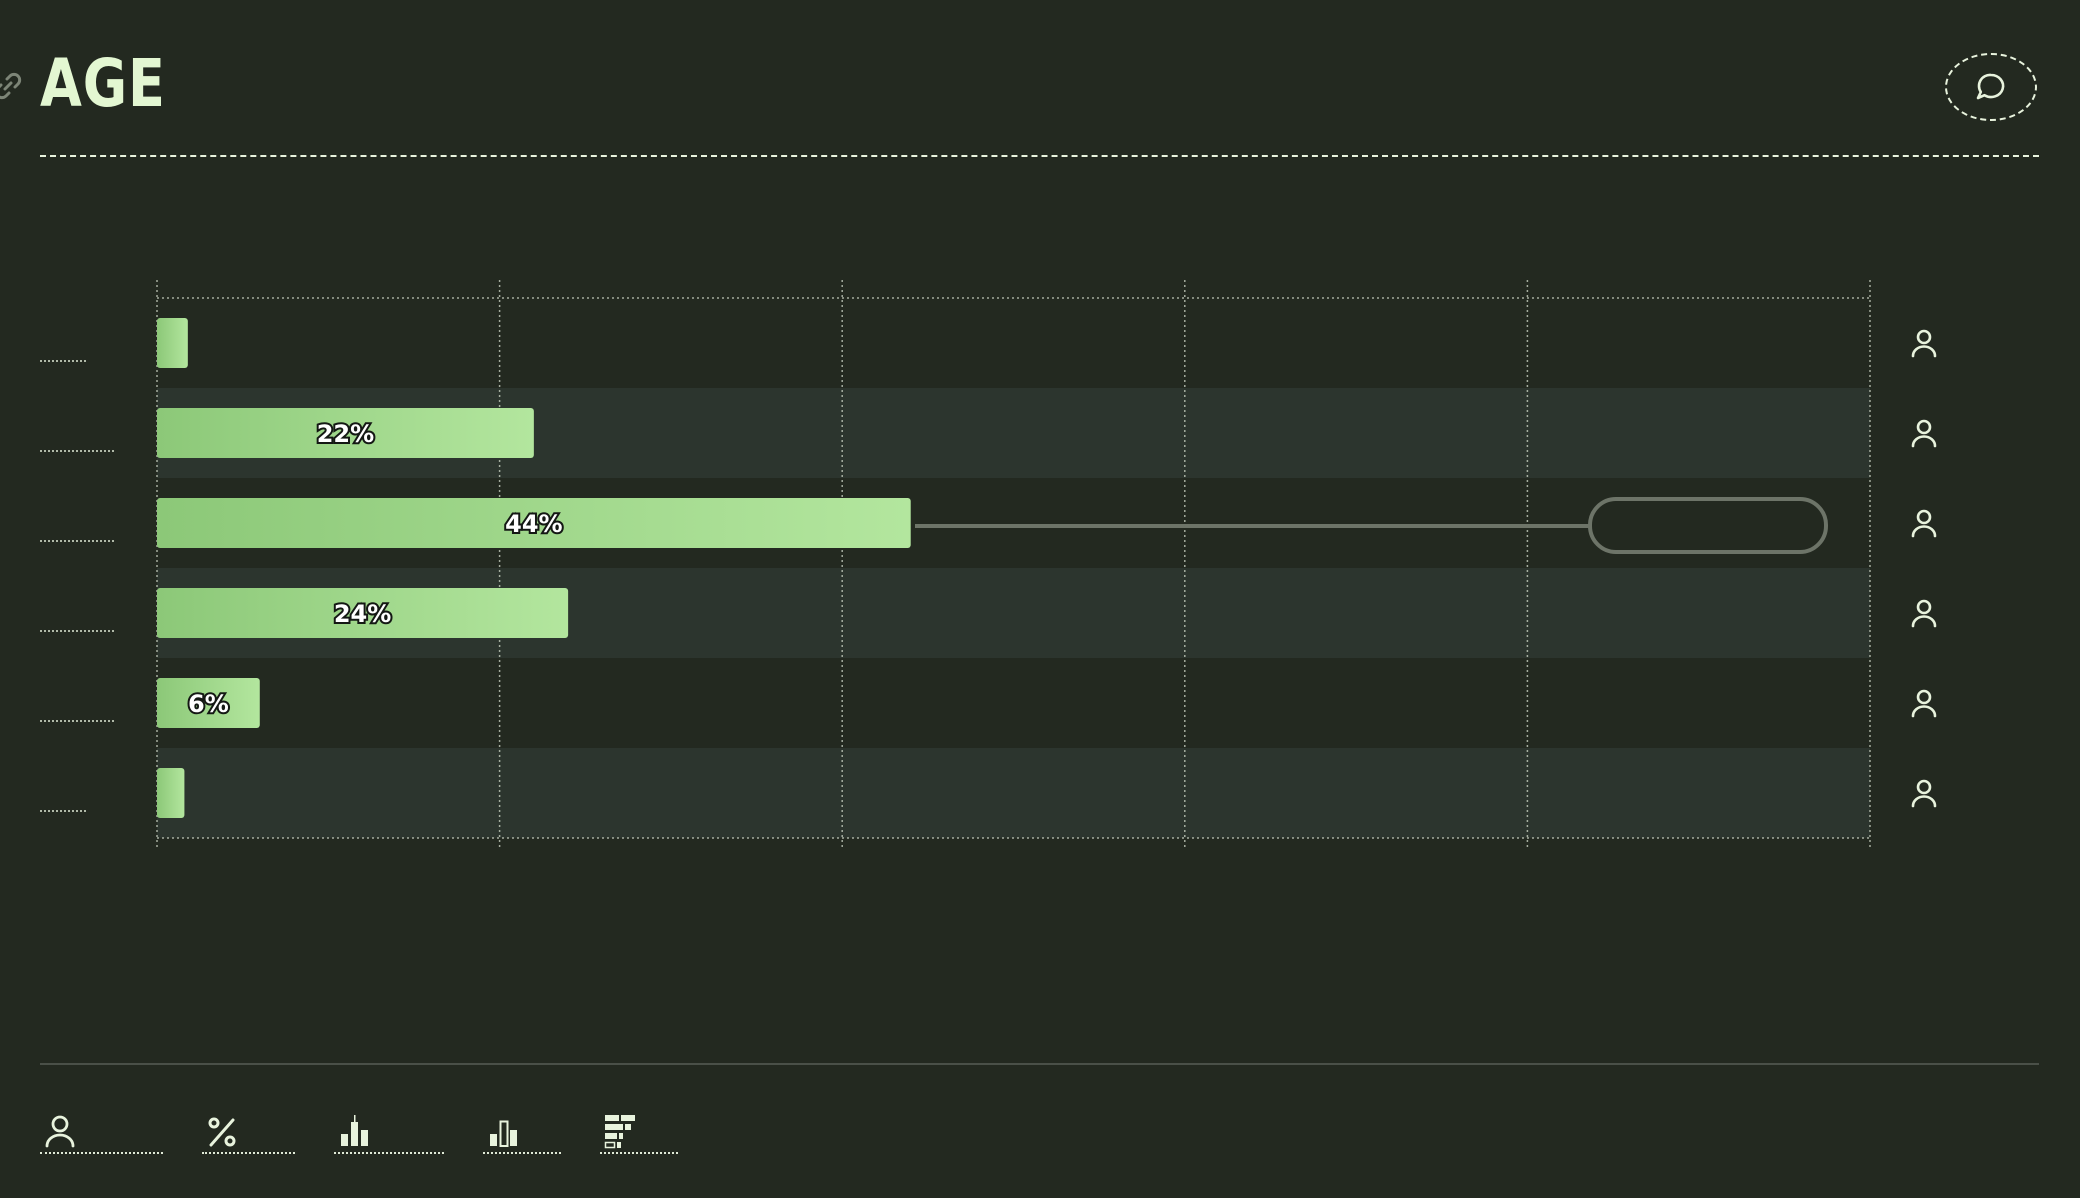  I want to click on bar-value-label: 6%, so click(208, 704).